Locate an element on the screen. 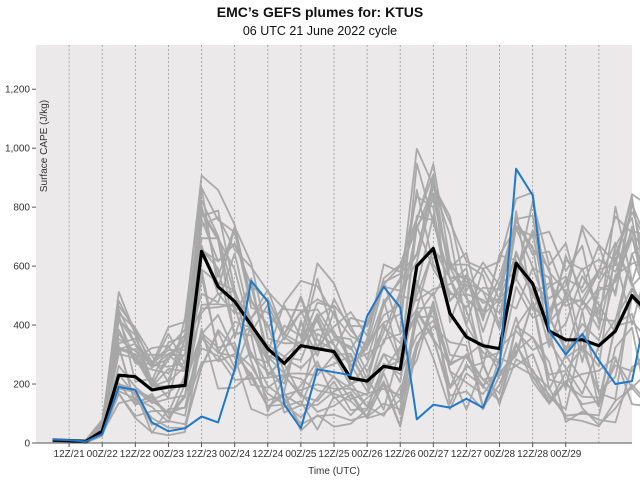  x-tick-label: 00Z/29 is located at coordinates (566, 454).